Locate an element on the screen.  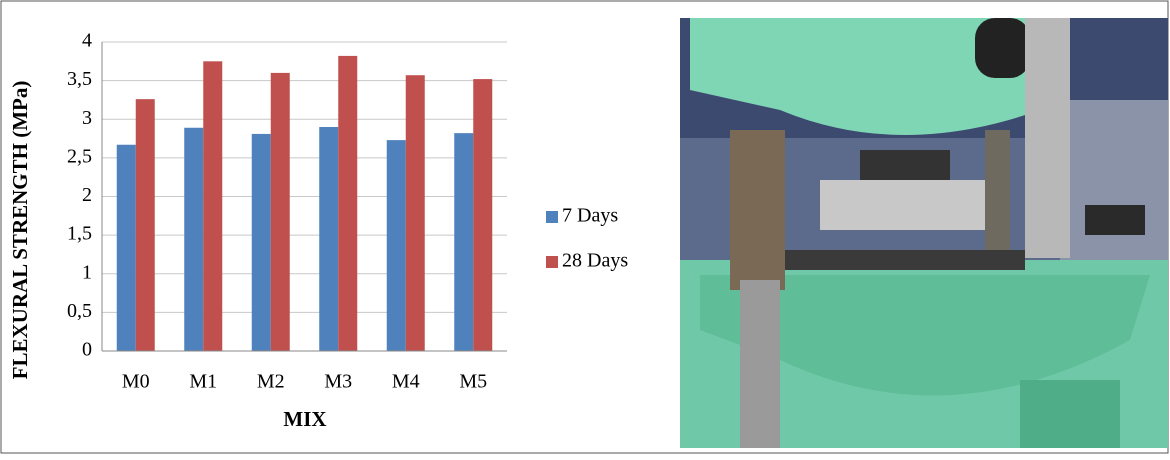
y-tick-label: 2,5 is located at coordinates (79, 156).